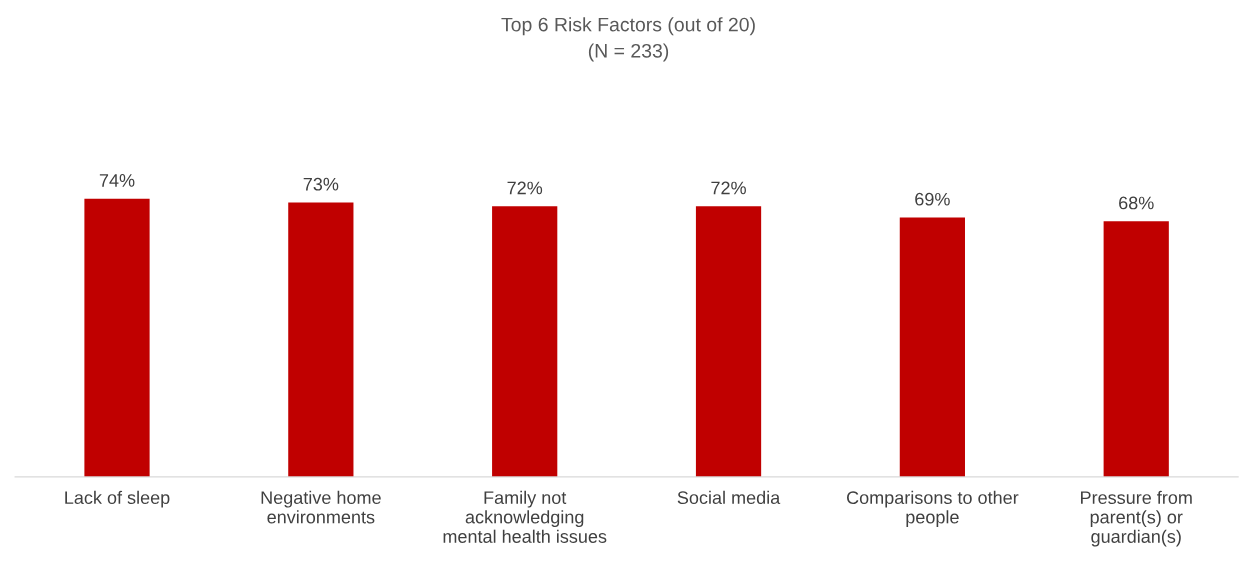  What do you see at coordinates (628, 52) in the screenshot?
I see `chart-subtitle: (N = 233)` at bounding box center [628, 52].